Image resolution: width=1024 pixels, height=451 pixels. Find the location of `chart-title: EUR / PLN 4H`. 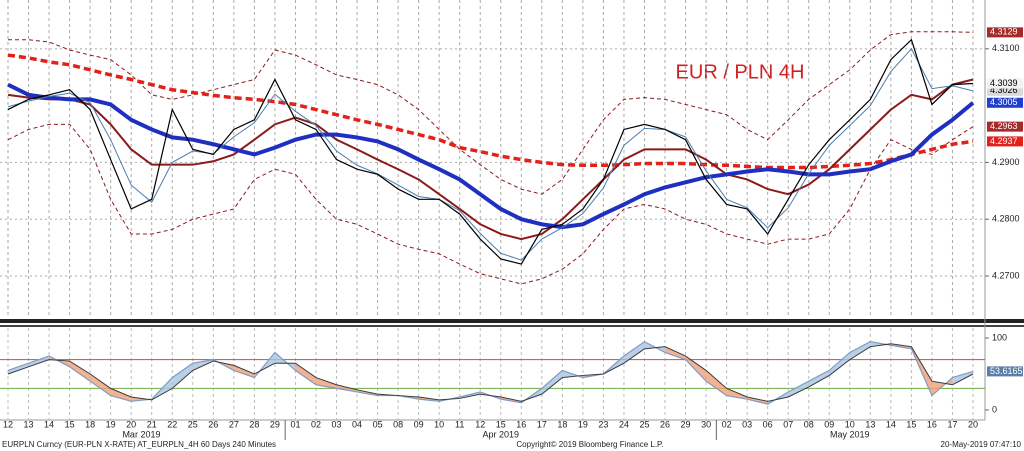

chart-title: EUR / PLN 4H is located at coordinates (740, 72).